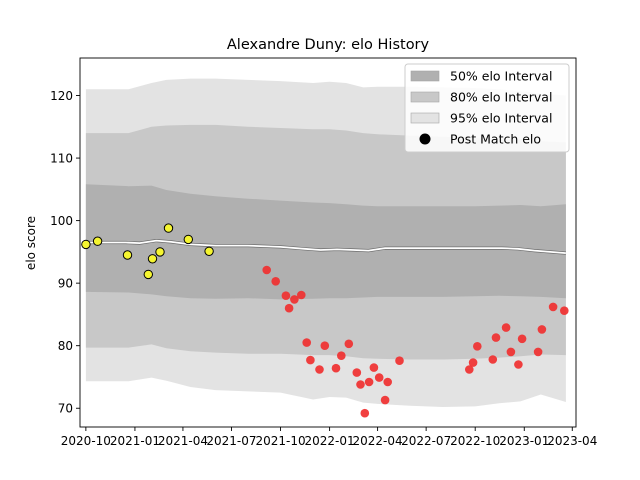 The height and width of the screenshot is (480, 640). What do you see at coordinates (31, 243) in the screenshot?
I see `y-axis-title: elo score` at bounding box center [31, 243].